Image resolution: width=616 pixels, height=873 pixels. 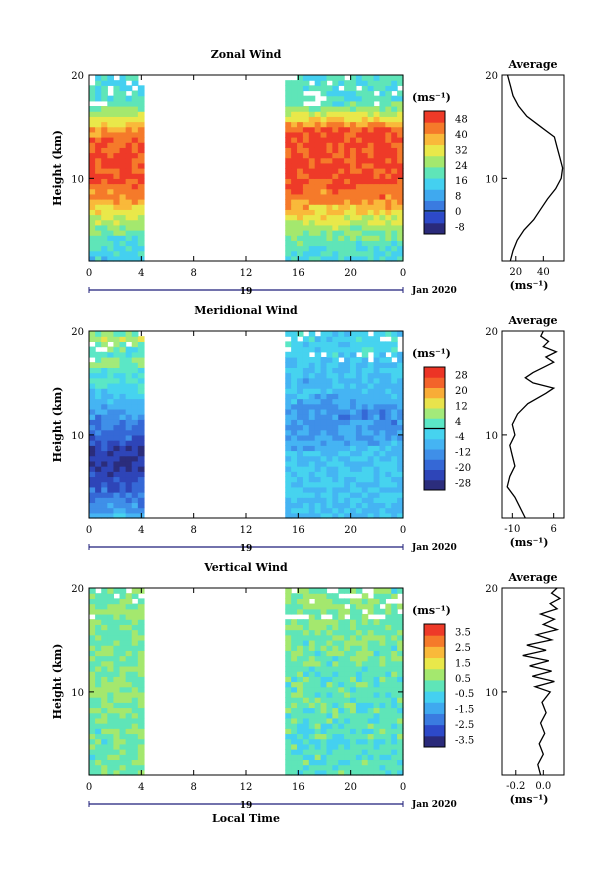 I want to click on y-tick-label: 10, so click(x=77, y=436).